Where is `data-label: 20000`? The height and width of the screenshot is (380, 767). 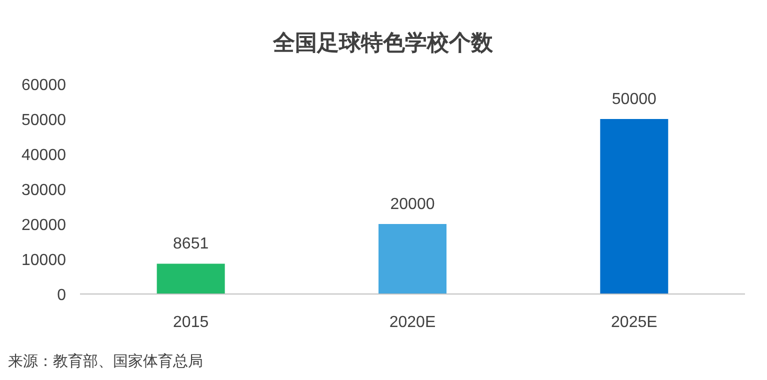 data-label: 20000 is located at coordinates (412, 204).